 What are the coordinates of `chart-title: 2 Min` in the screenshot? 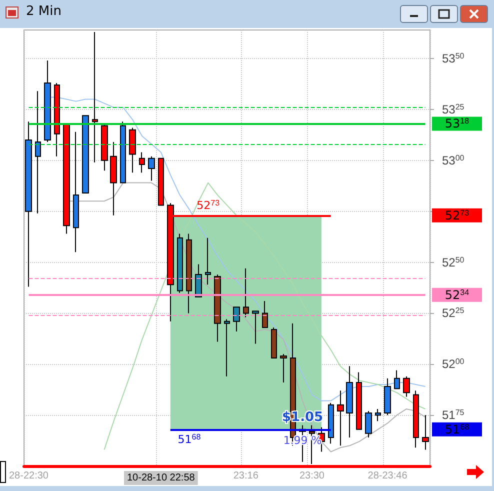 It's located at (44, 11).